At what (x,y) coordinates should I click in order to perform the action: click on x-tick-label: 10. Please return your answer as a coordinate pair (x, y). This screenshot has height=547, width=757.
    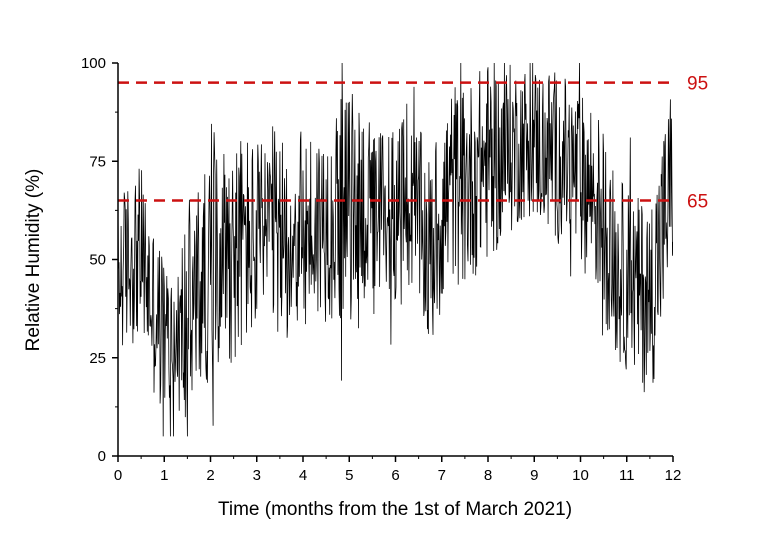
    Looking at the image, I should click on (580, 475).